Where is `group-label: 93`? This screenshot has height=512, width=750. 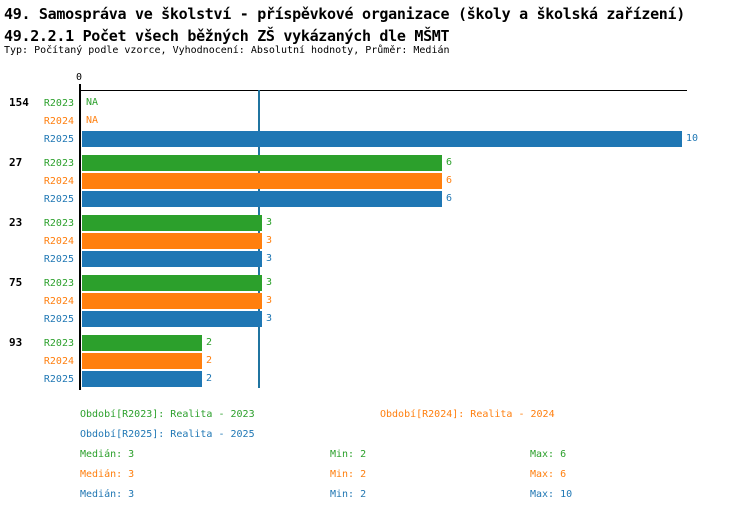
group-label: 93 is located at coordinates (16, 342).